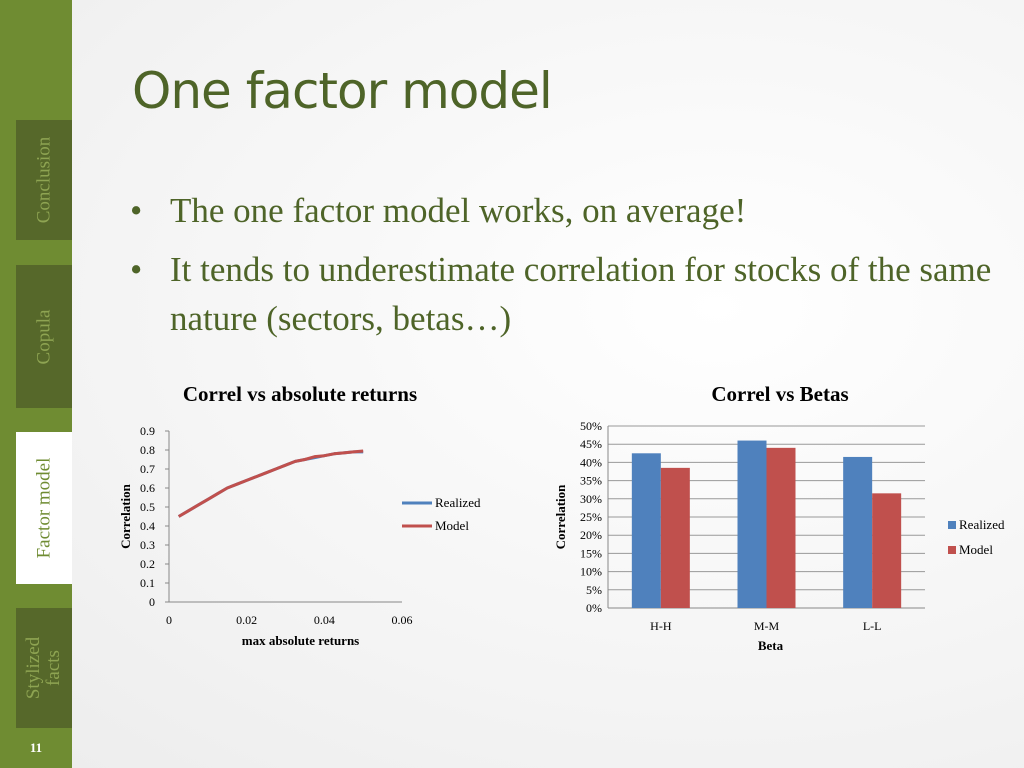 The image size is (1024, 768). What do you see at coordinates (591, 572) in the screenshot?
I see `y-tick-label: 10%` at bounding box center [591, 572].